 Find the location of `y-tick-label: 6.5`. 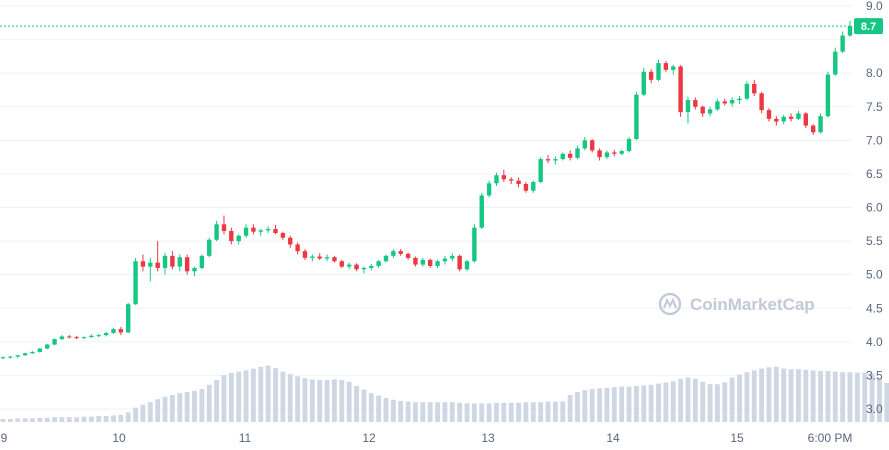

y-tick-label: 6.5 is located at coordinates (874, 174).